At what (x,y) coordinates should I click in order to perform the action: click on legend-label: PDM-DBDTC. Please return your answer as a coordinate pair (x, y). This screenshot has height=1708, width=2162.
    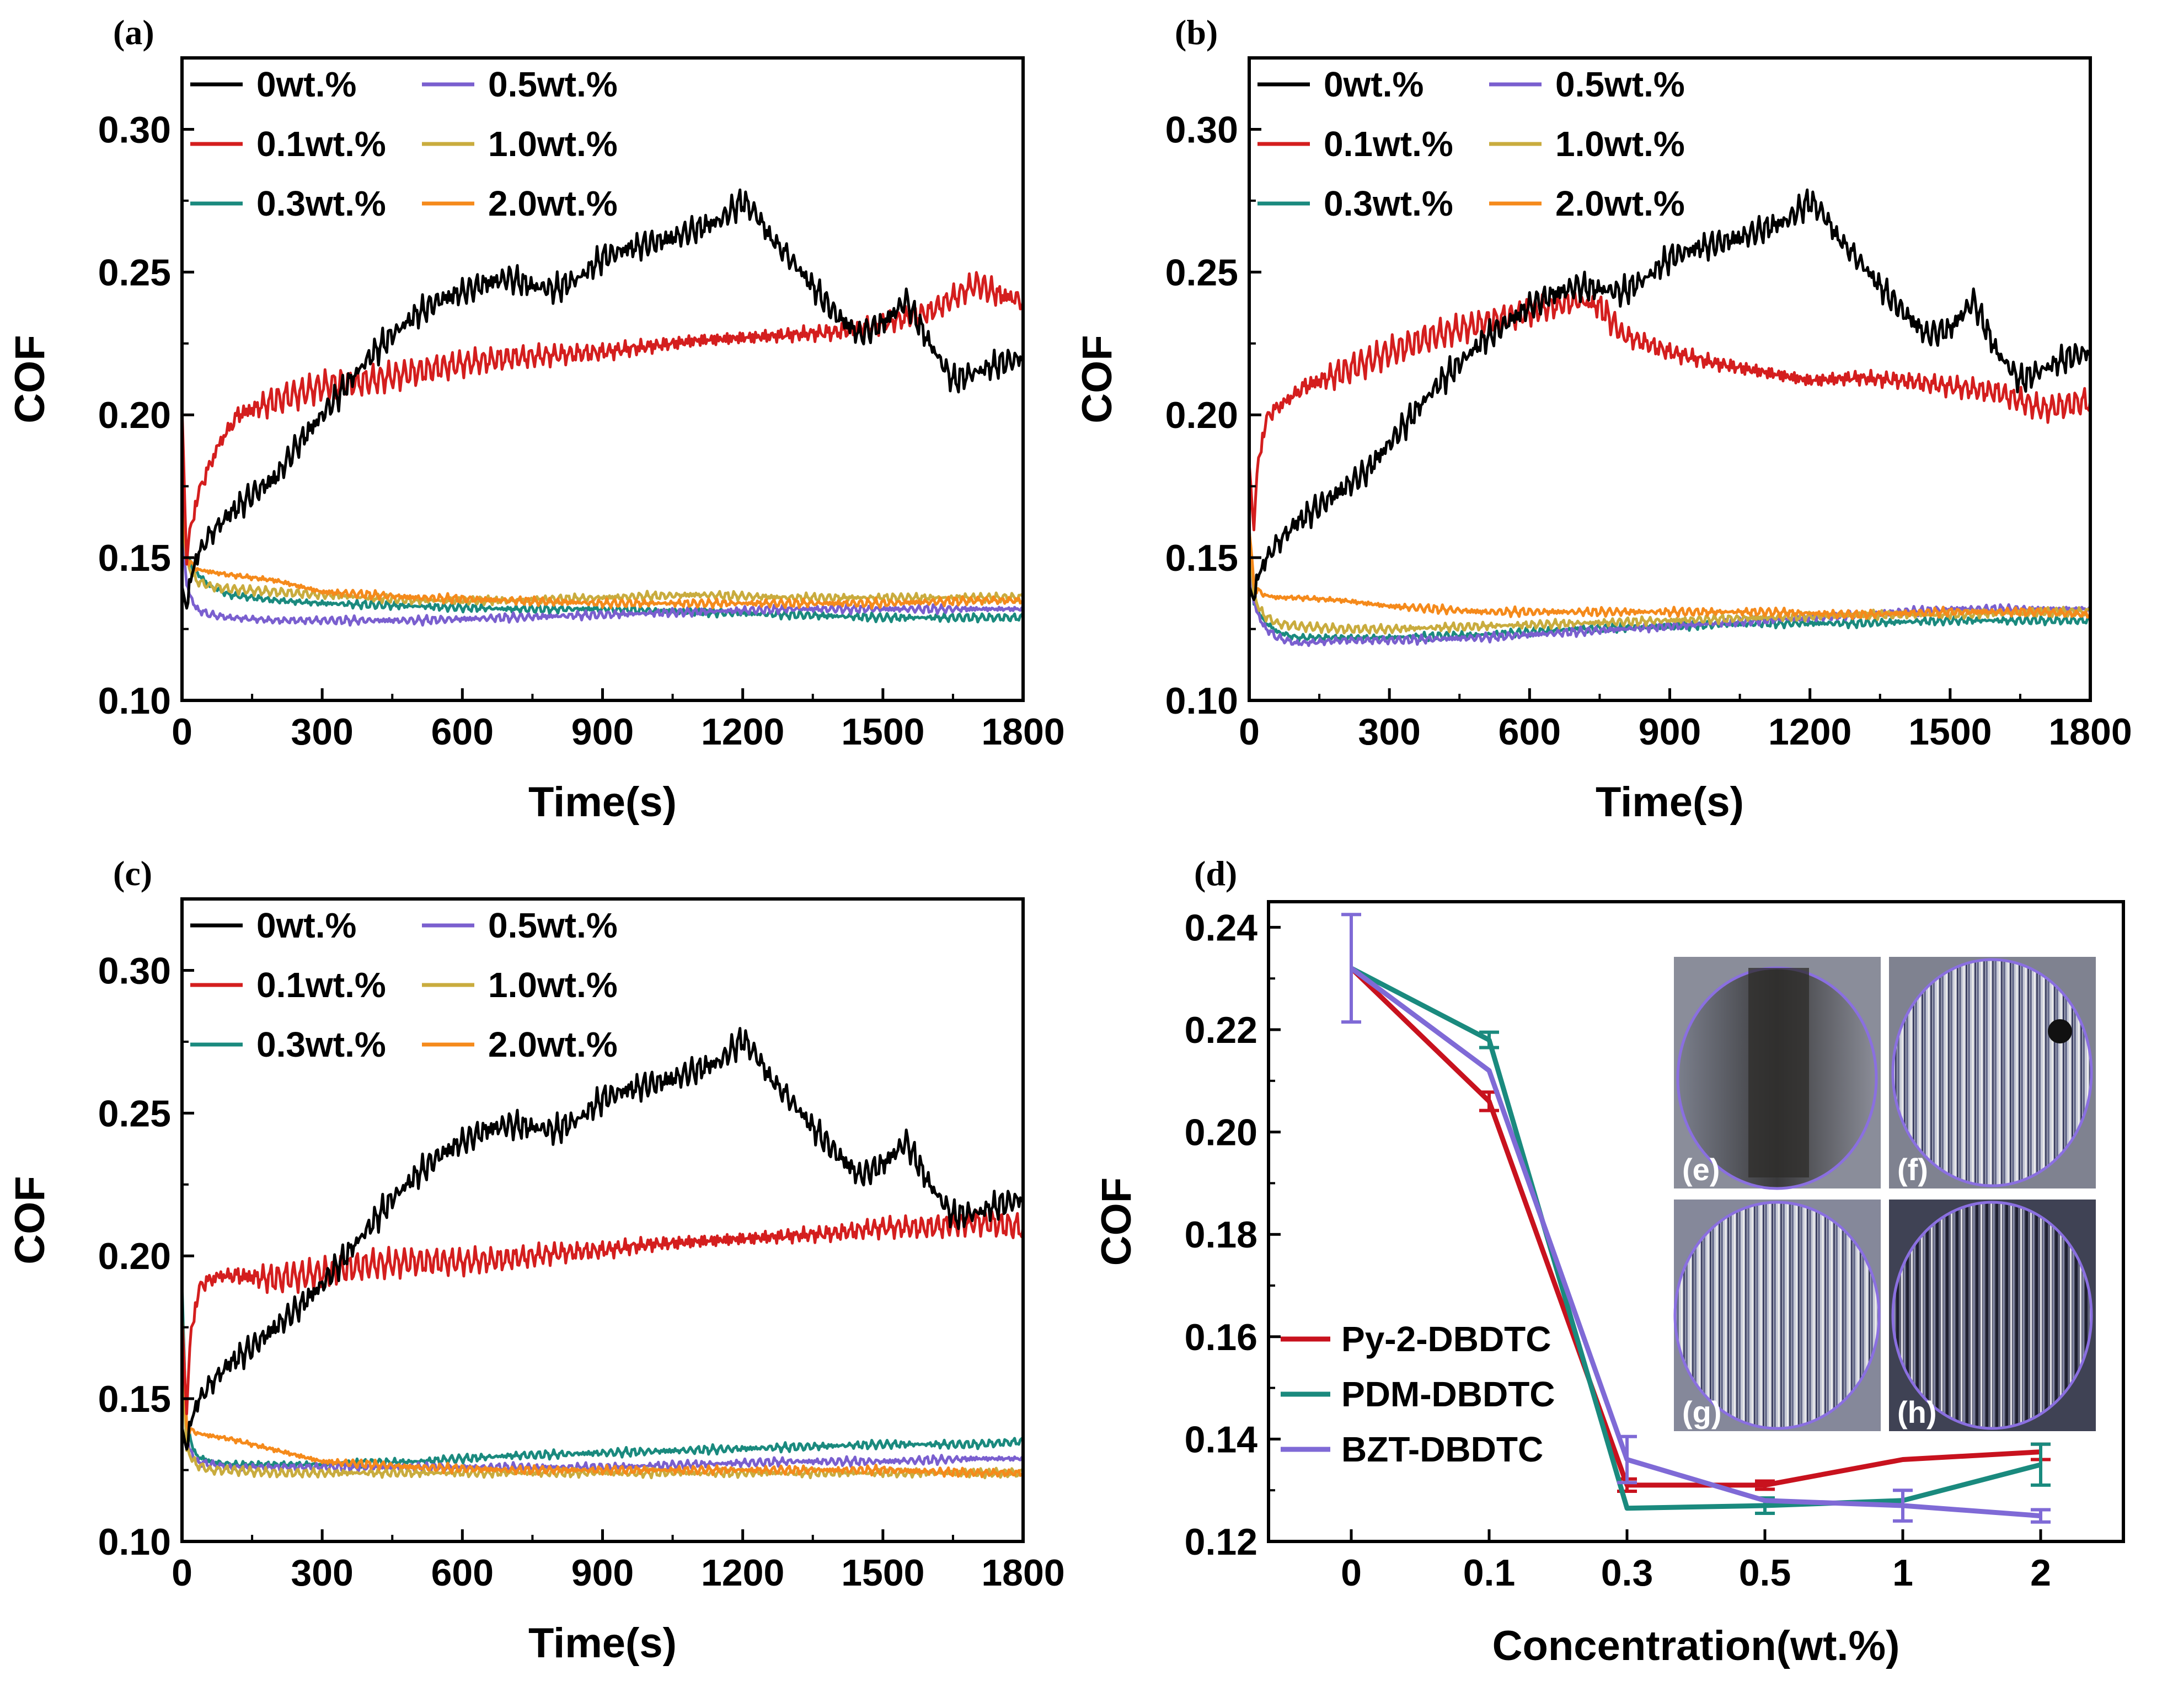
    Looking at the image, I should click on (1448, 1394).